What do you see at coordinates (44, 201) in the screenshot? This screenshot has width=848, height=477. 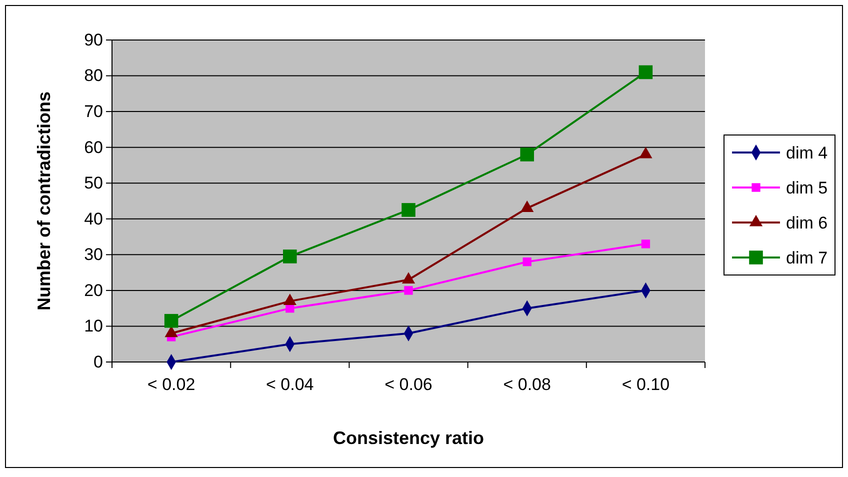 I see `y-axis-title: Number of contradictions` at bounding box center [44, 201].